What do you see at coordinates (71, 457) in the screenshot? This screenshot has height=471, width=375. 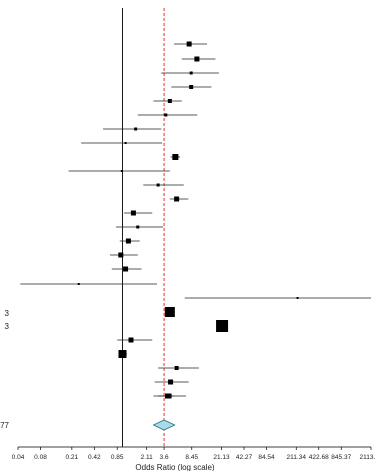 I see `x-tick-label: 0.21` at bounding box center [71, 457].